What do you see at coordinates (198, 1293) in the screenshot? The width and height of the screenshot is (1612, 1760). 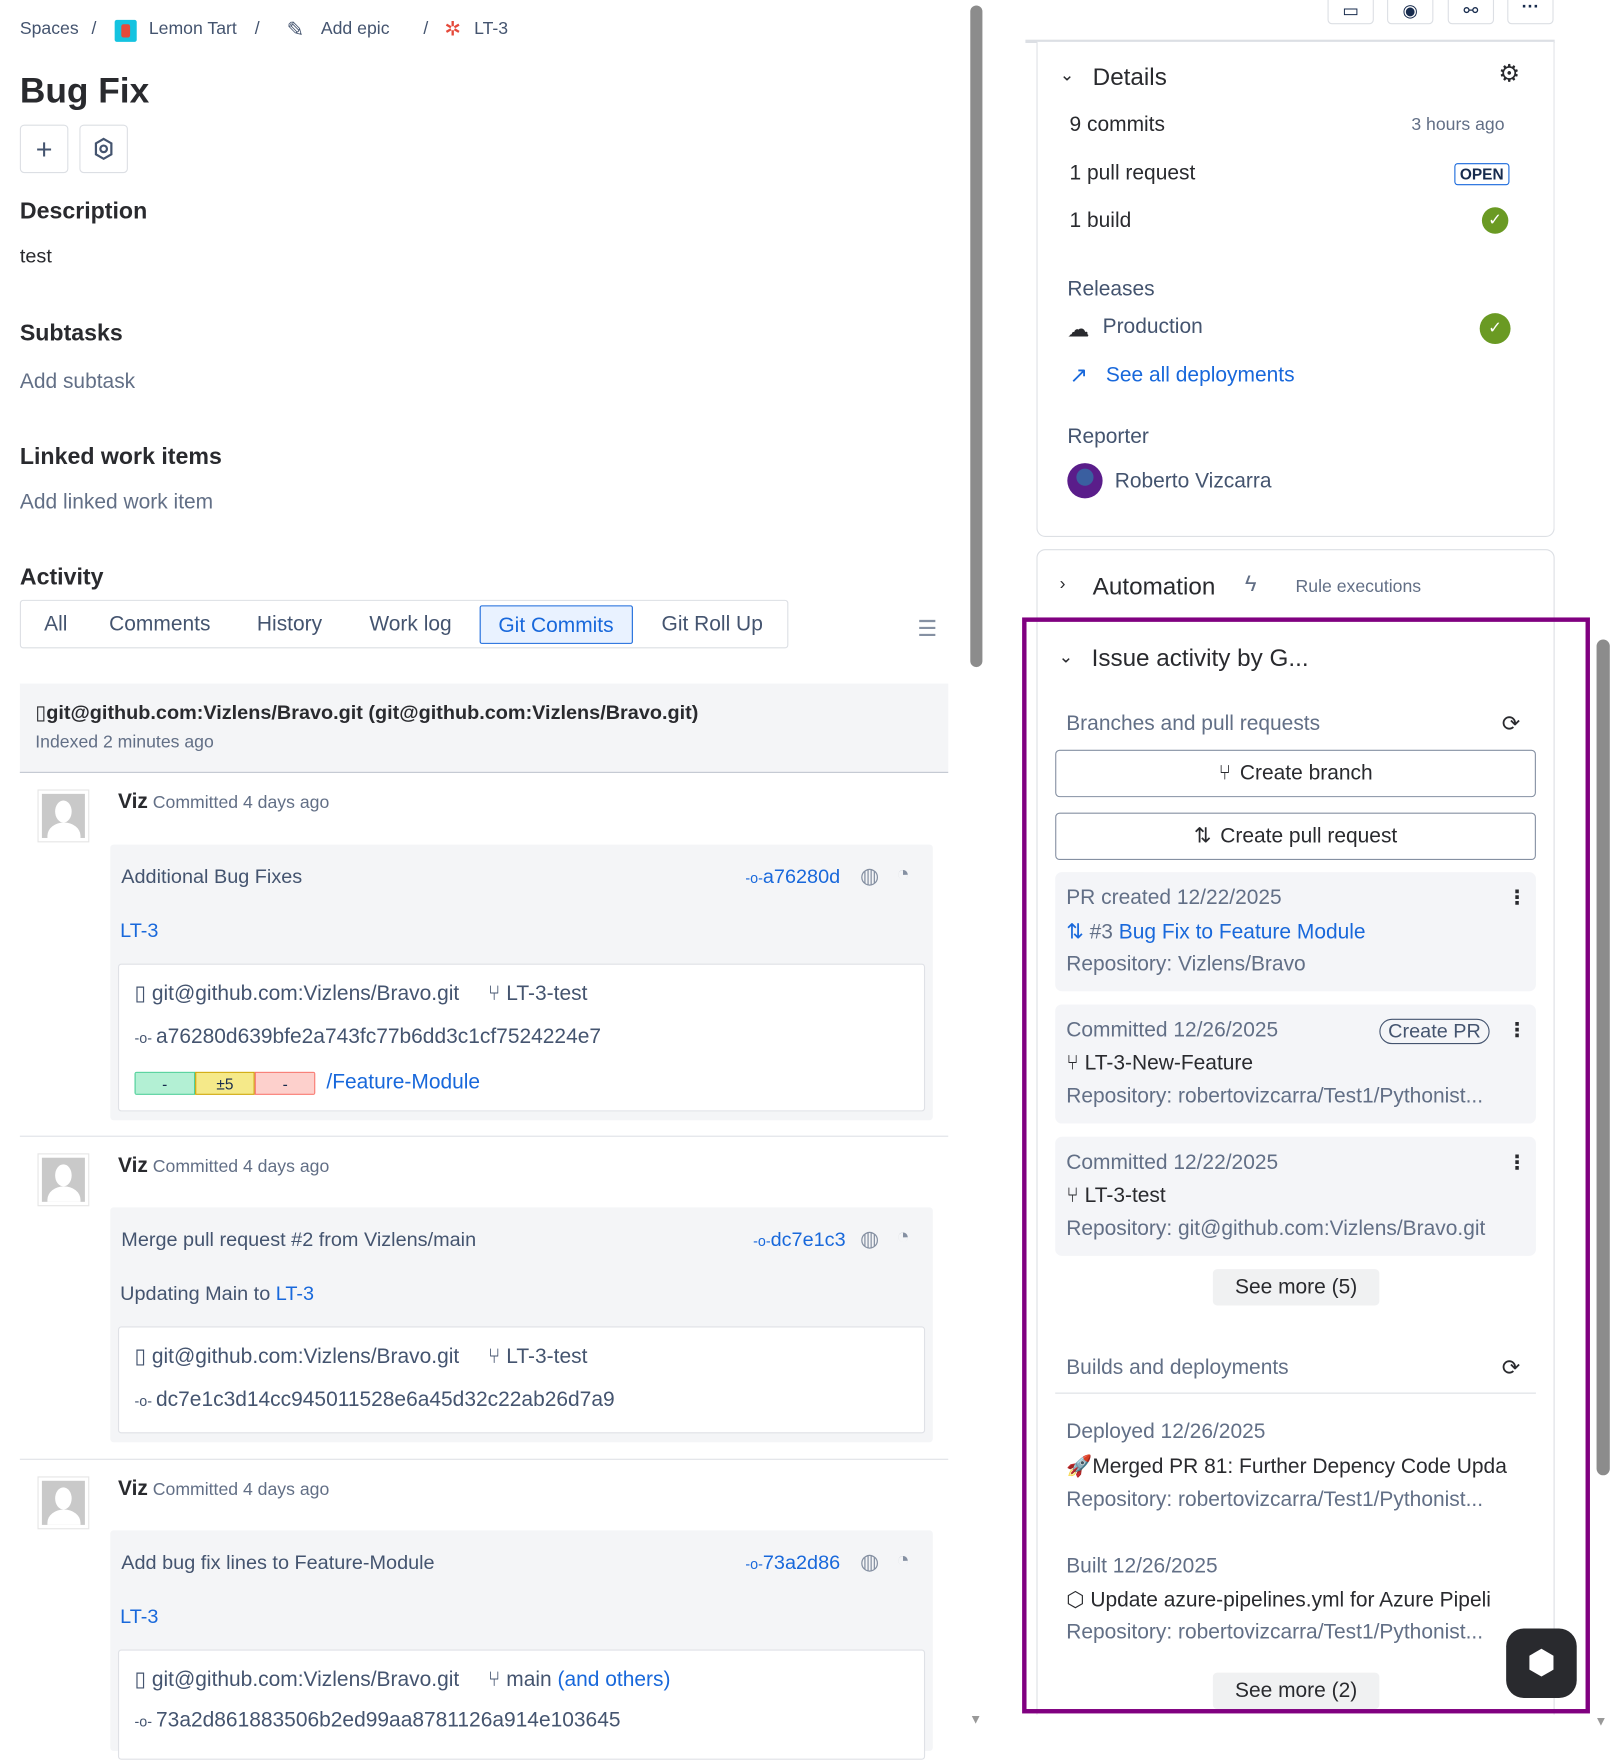 I see `commit-body: Updating Main to` at bounding box center [198, 1293].